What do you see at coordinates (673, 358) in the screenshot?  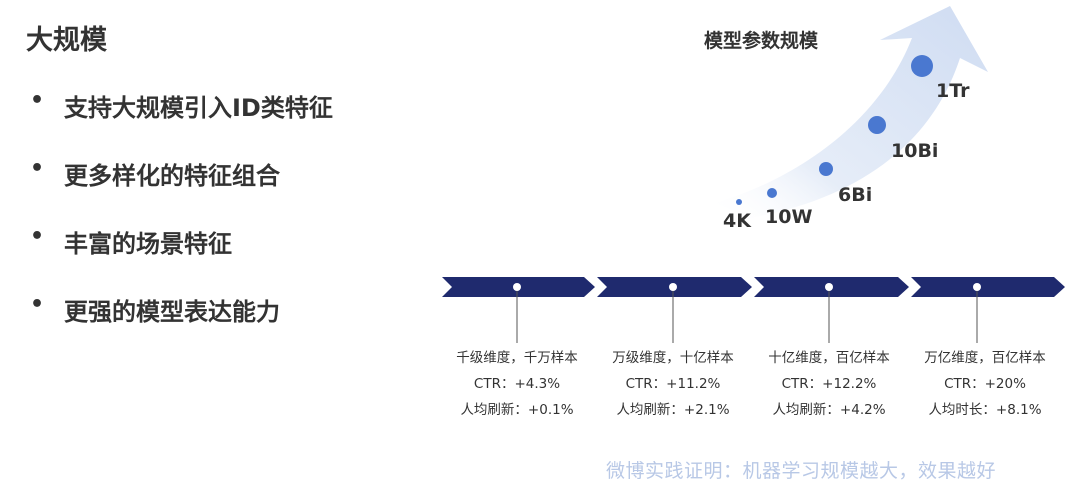 I see `stage-dims: 万级维度，十亿样本` at bounding box center [673, 358].